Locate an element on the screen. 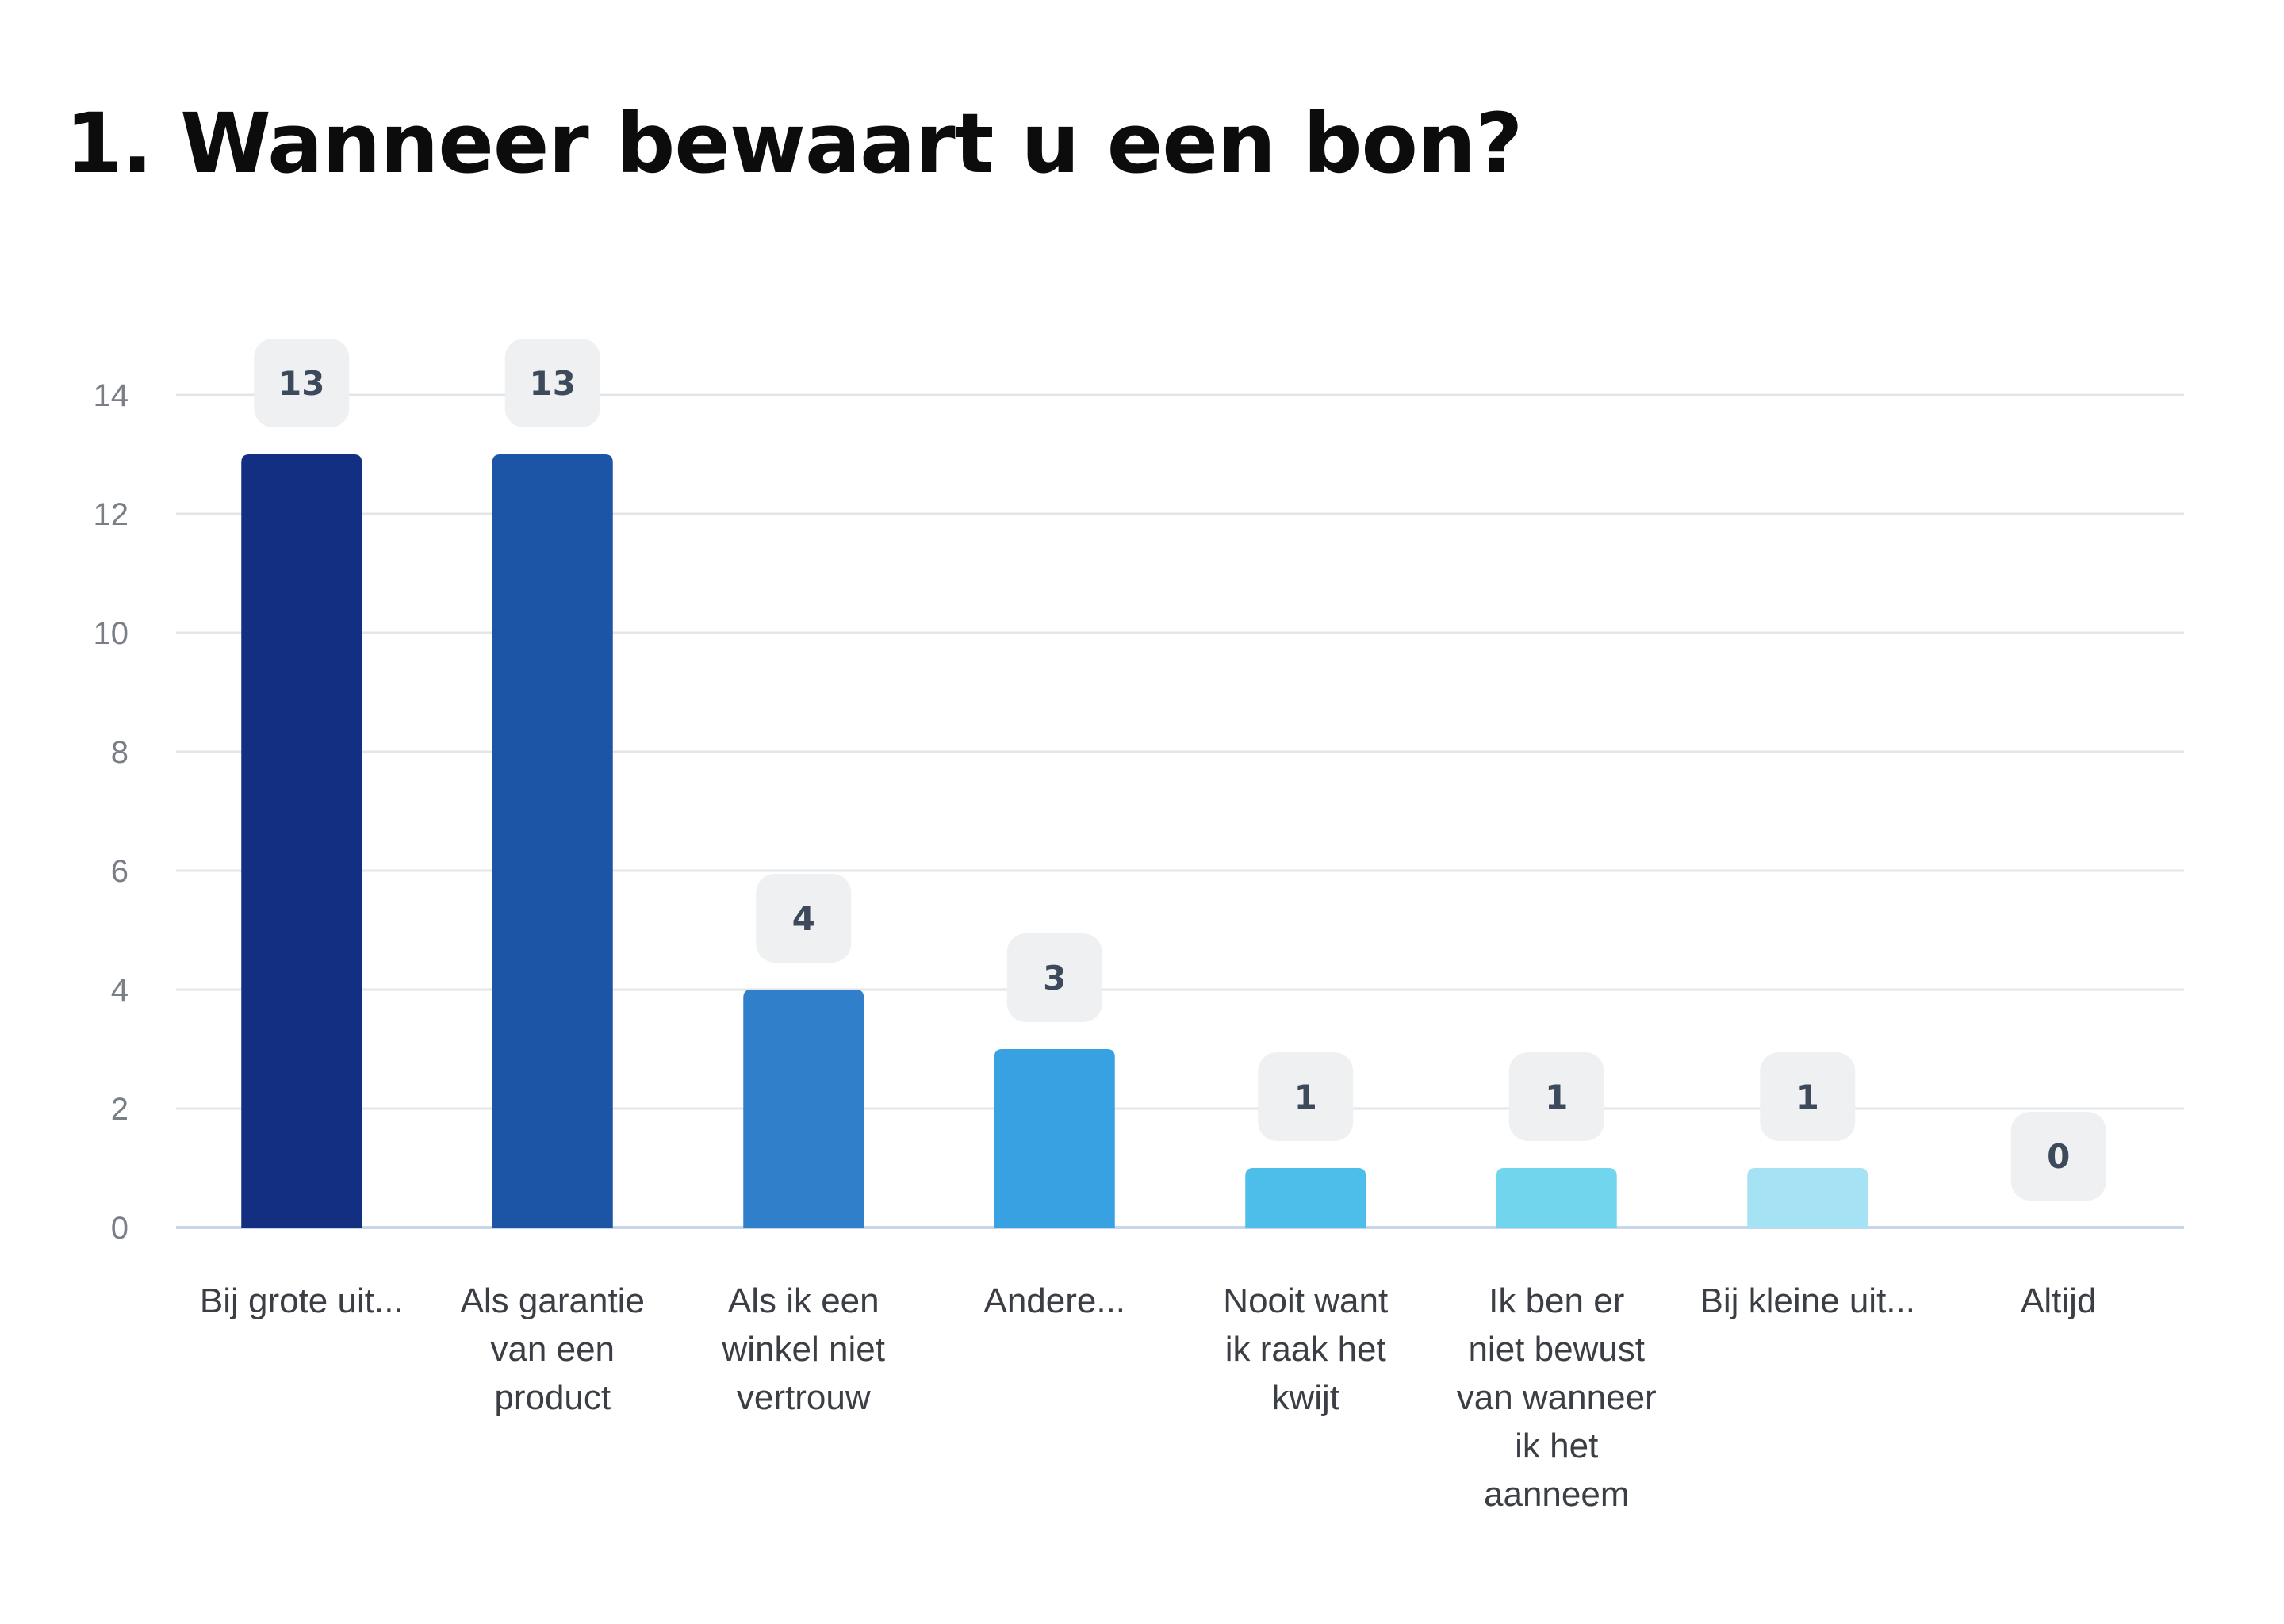 Image resolution: width=2284 pixels, height=1624 pixels. x-category-label-line: aanneem is located at coordinates (1556, 1494).